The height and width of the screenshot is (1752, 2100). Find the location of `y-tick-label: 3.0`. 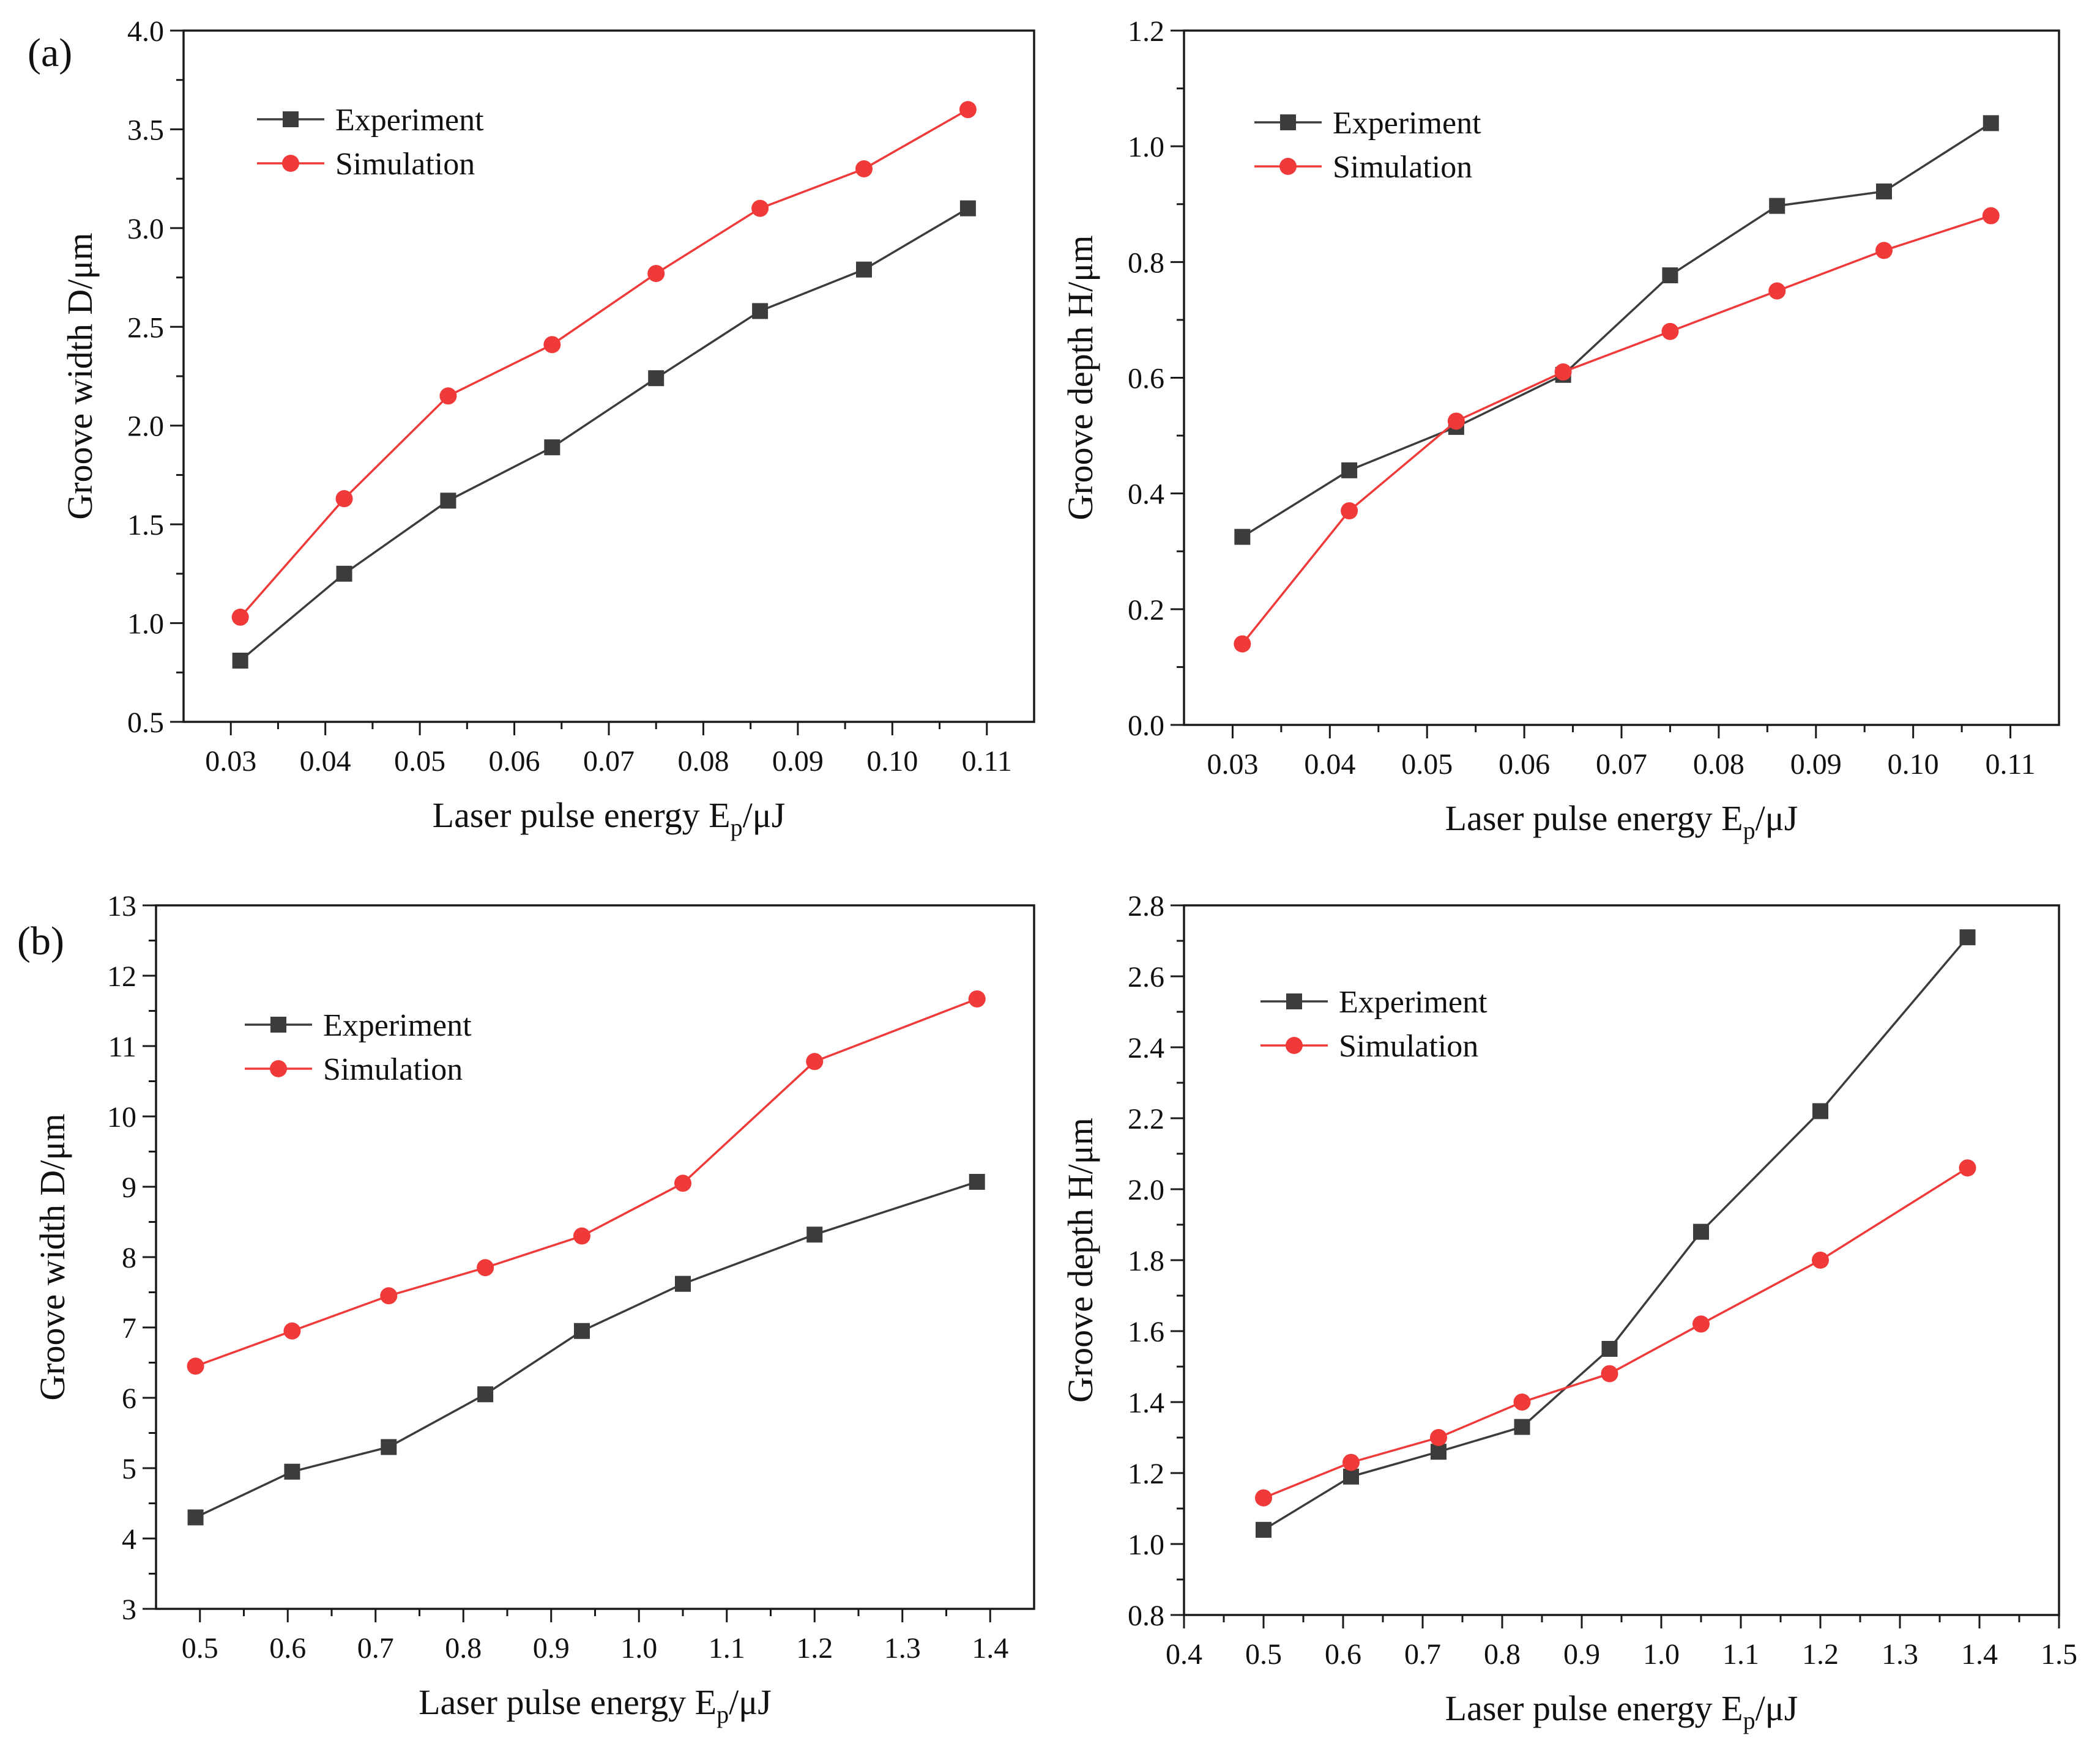

y-tick-label: 3.0 is located at coordinates (145, 229).